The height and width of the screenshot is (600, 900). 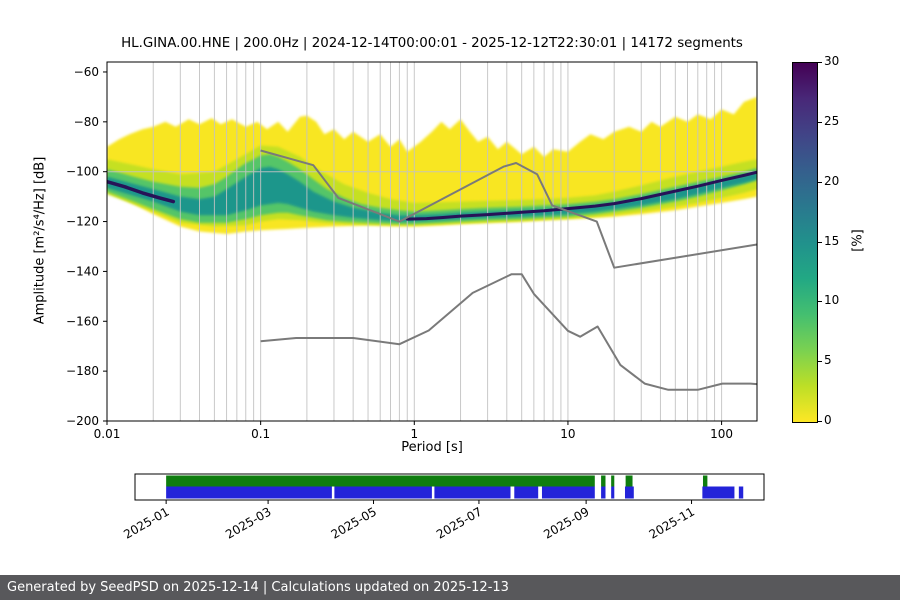 I want to click on colorbar-tick-label: 25, so click(x=832, y=120).